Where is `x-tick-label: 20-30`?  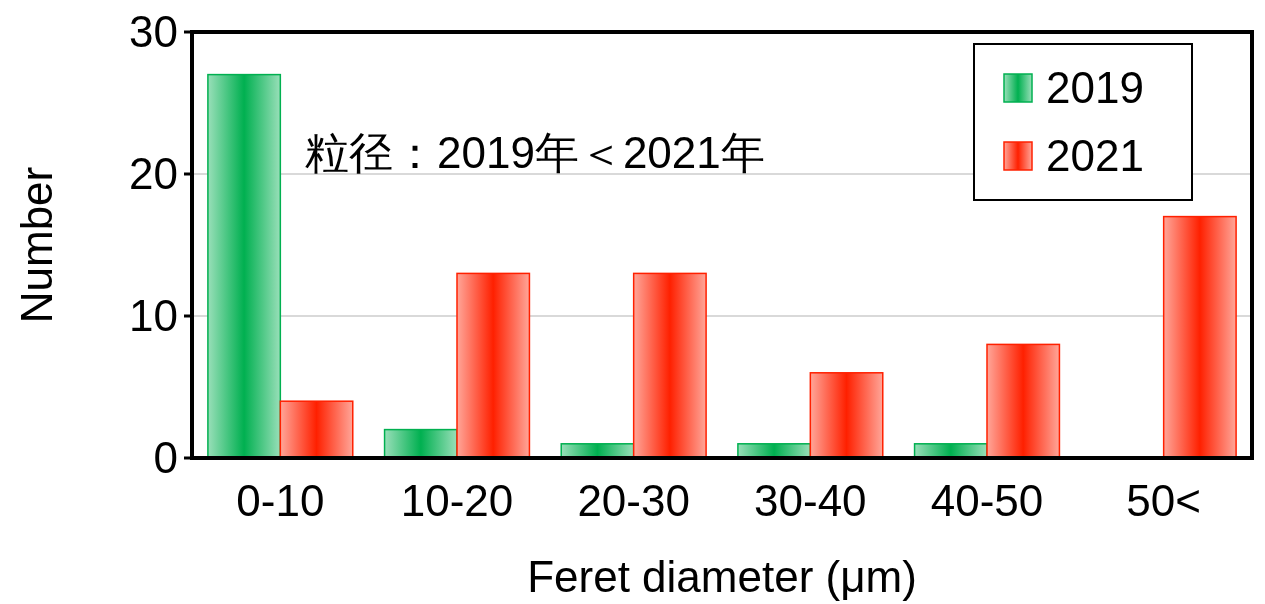
x-tick-label: 20-30 is located at coordinates (633, 500).